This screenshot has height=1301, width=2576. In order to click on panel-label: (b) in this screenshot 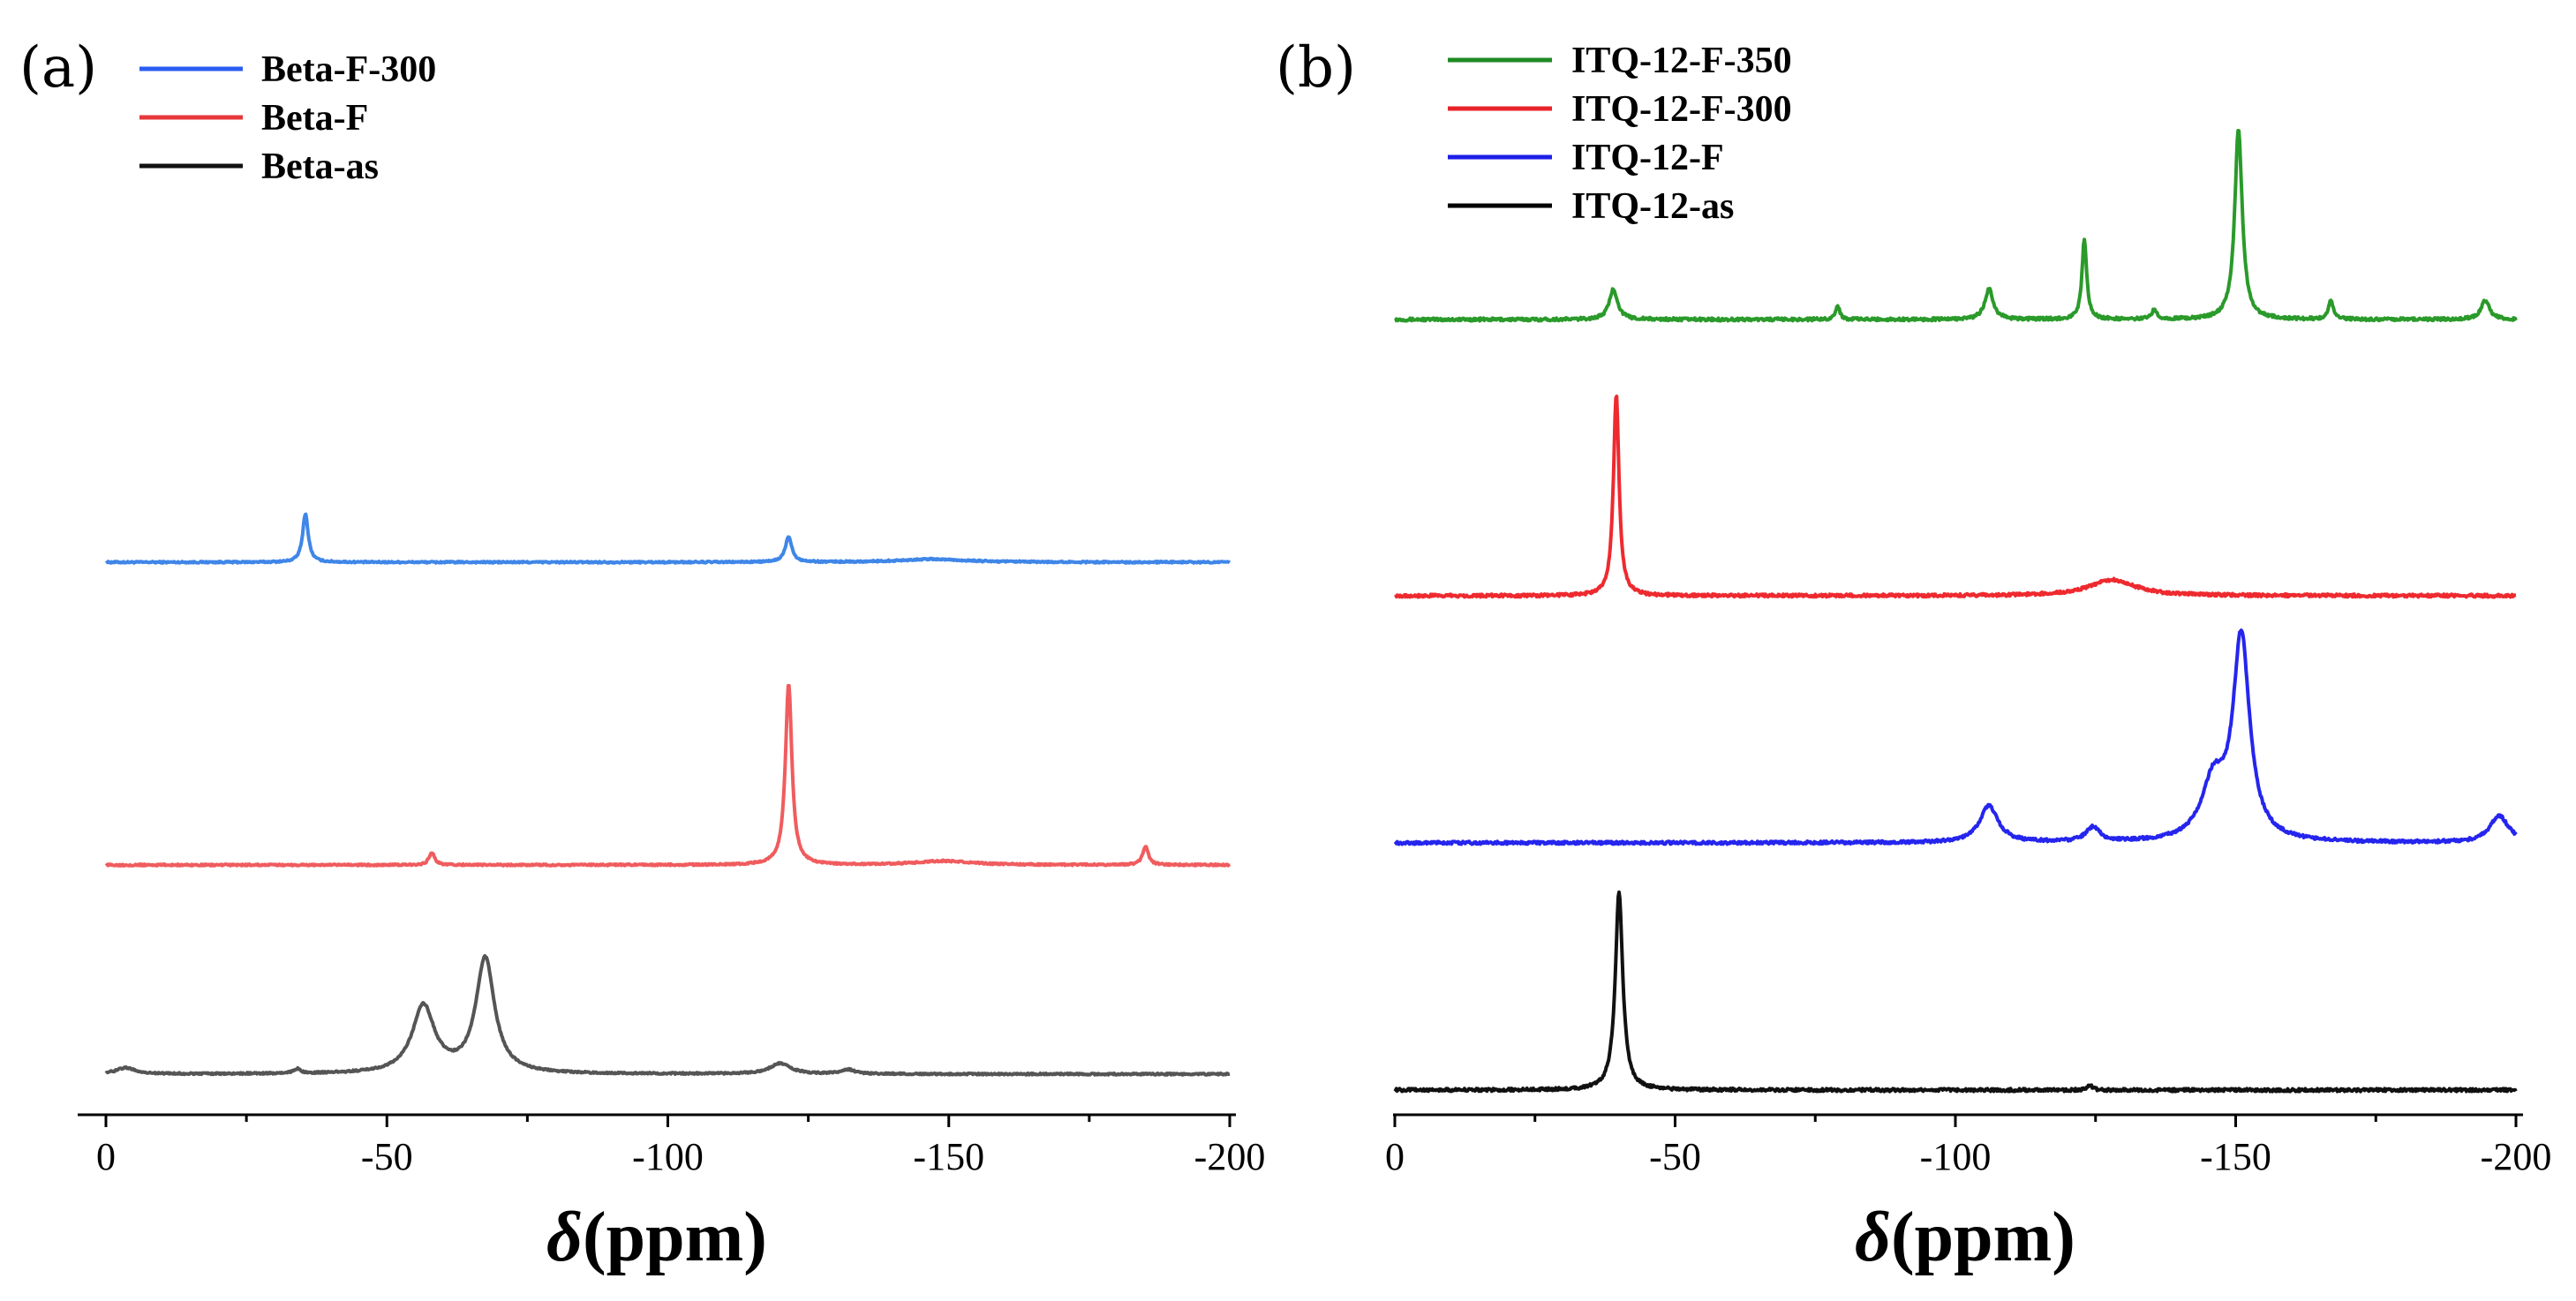, I will do `click(1316, 68)`.